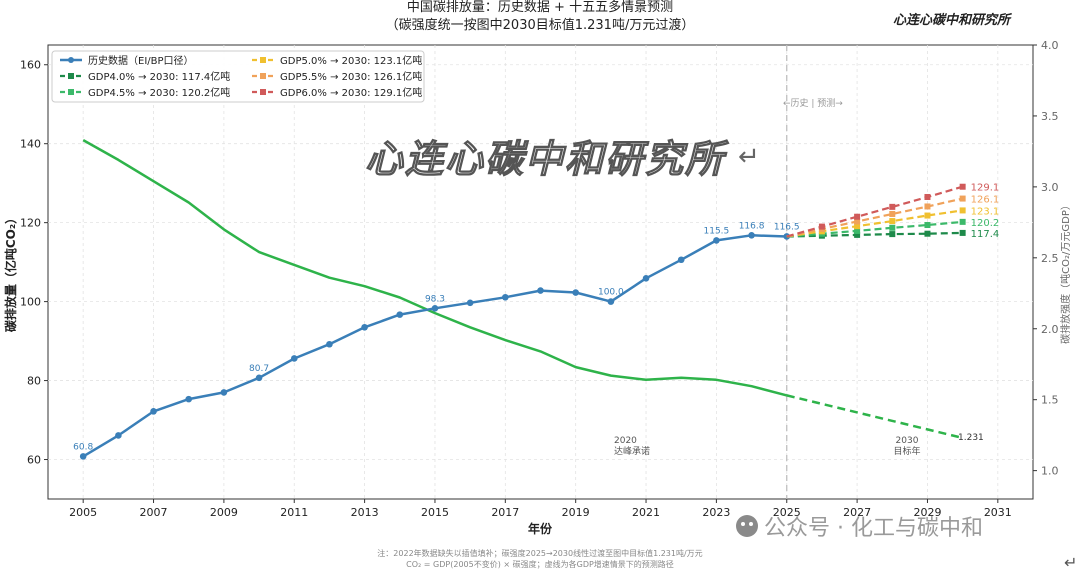 This screenshot has width=1080, height=571. I want to click on x-tick-label: 2015, so click(435, 512).